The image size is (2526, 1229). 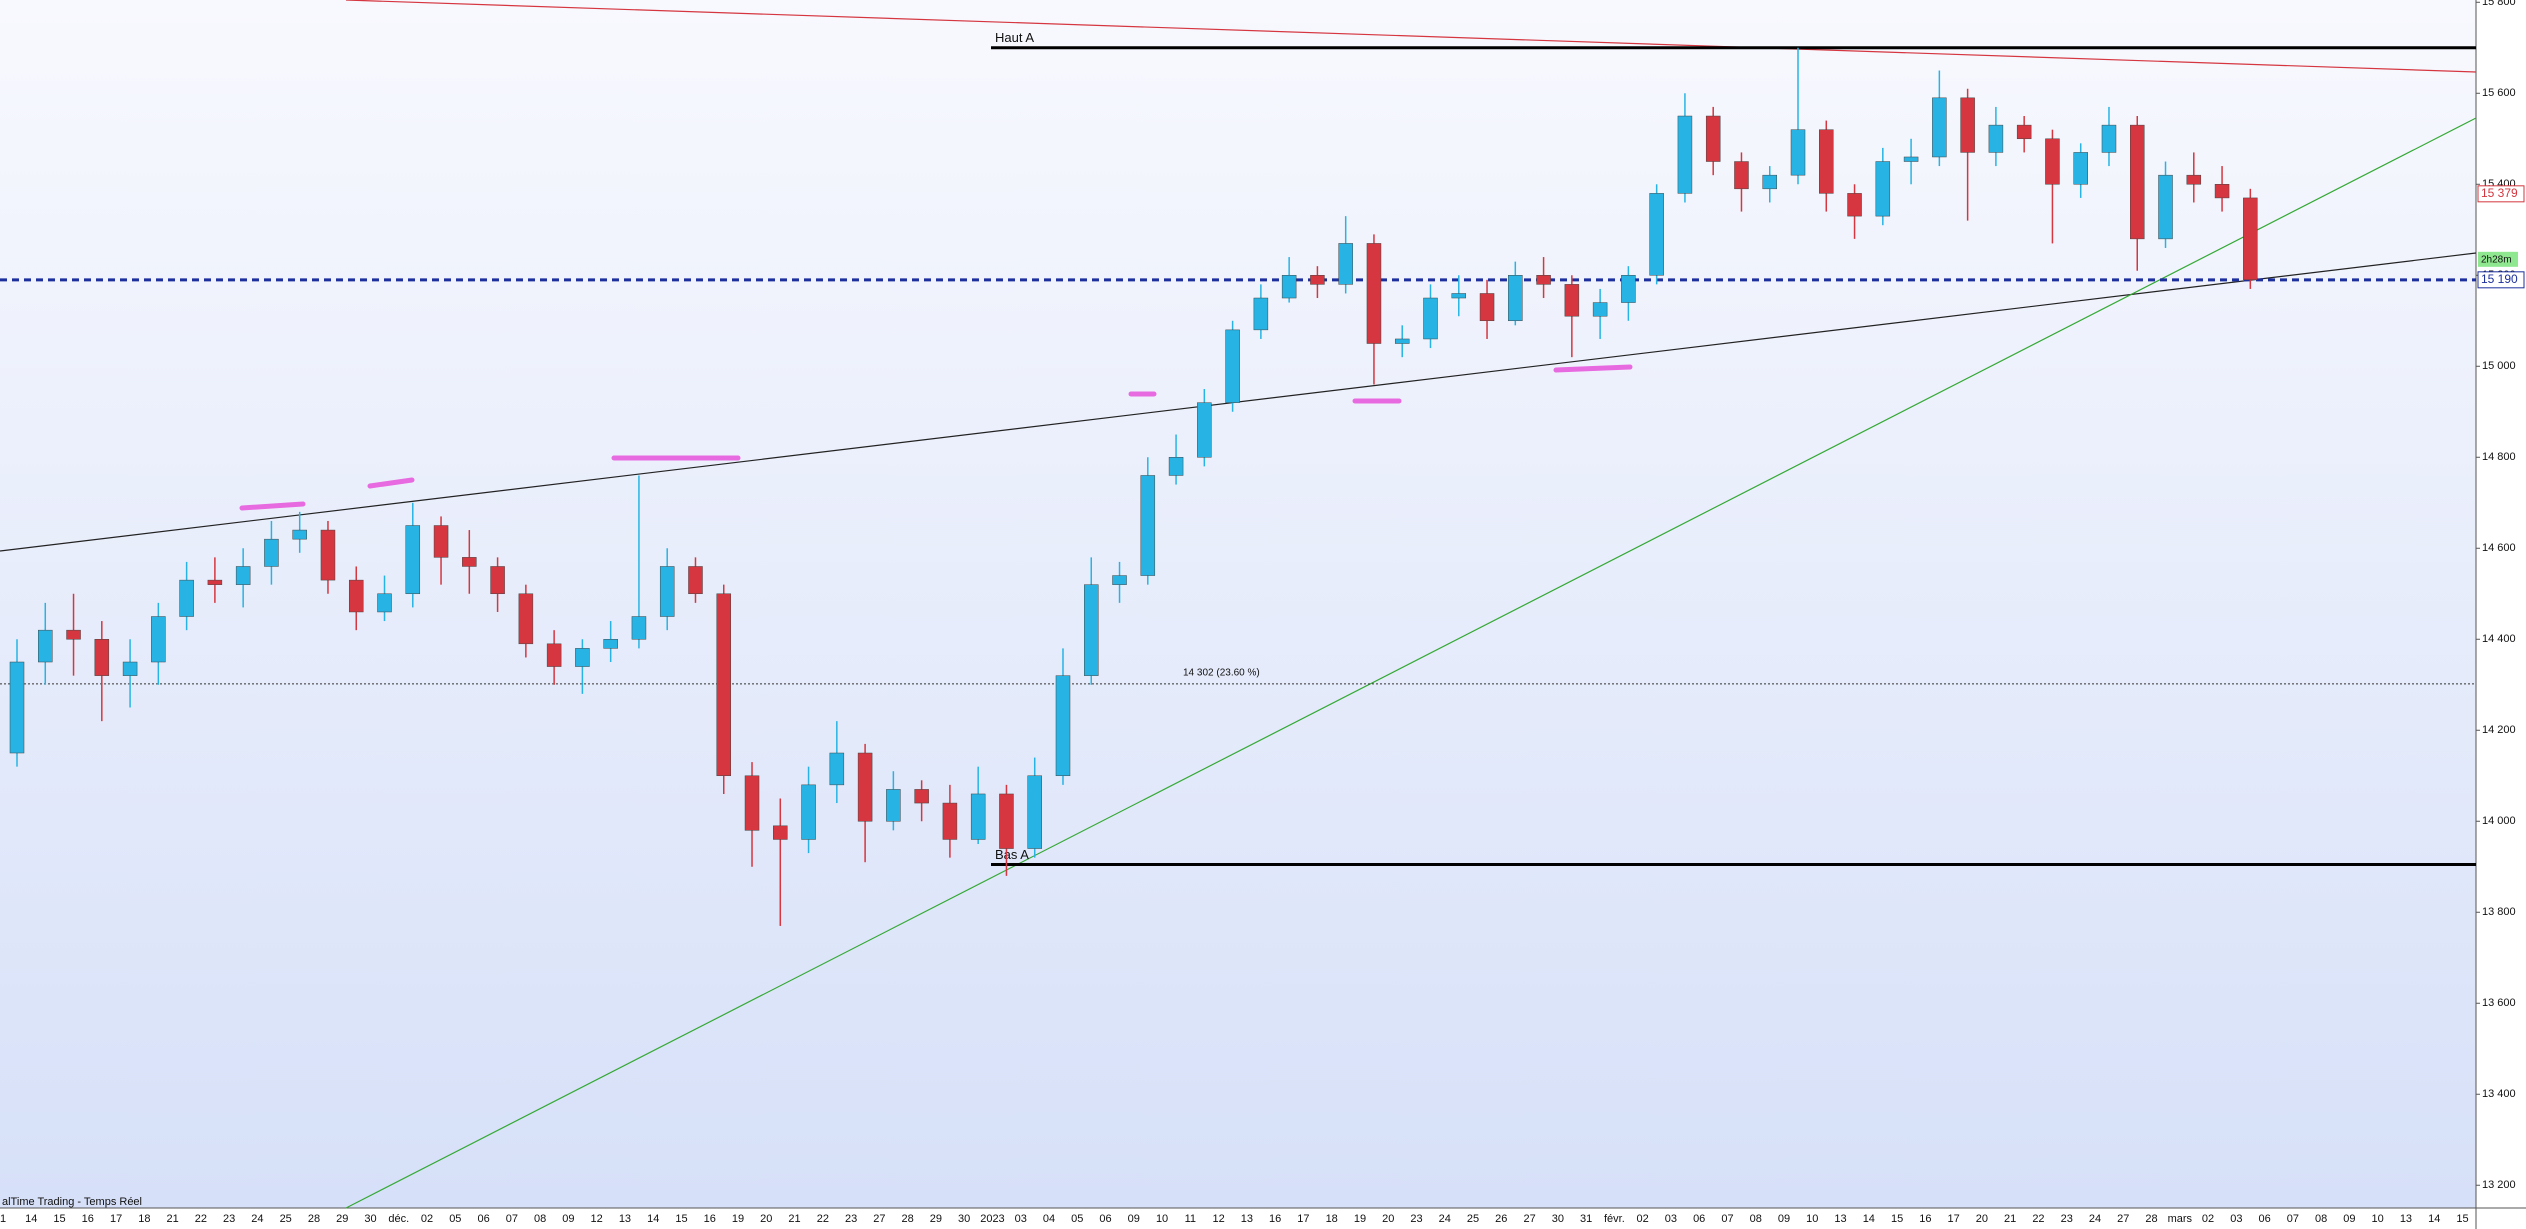 I want to click on x-tick-label: 05, so click(x=1077, y=1219).